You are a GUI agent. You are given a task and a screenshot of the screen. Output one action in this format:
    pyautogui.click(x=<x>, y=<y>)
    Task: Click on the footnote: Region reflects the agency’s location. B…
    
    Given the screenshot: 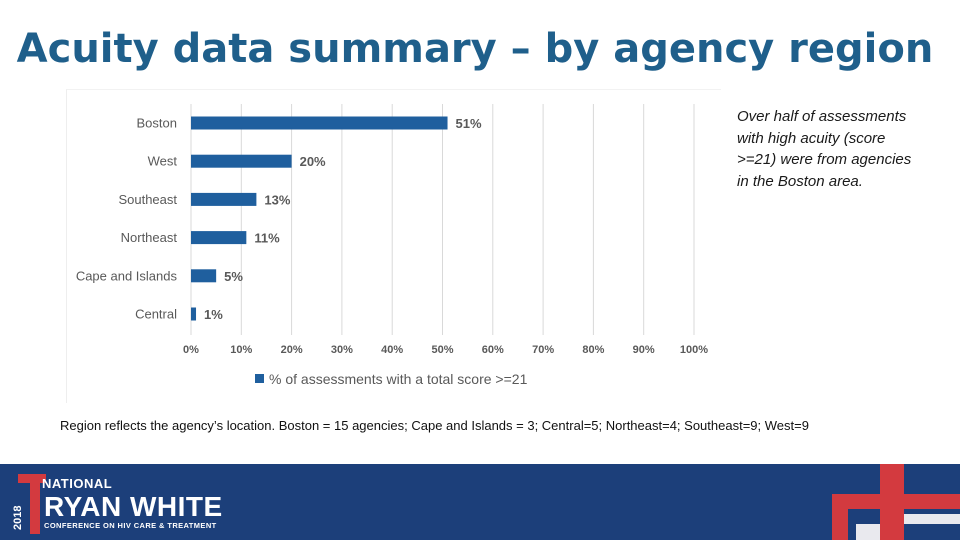 What is the action you would take?
    pyautogui.click(x=434, y=425)
    